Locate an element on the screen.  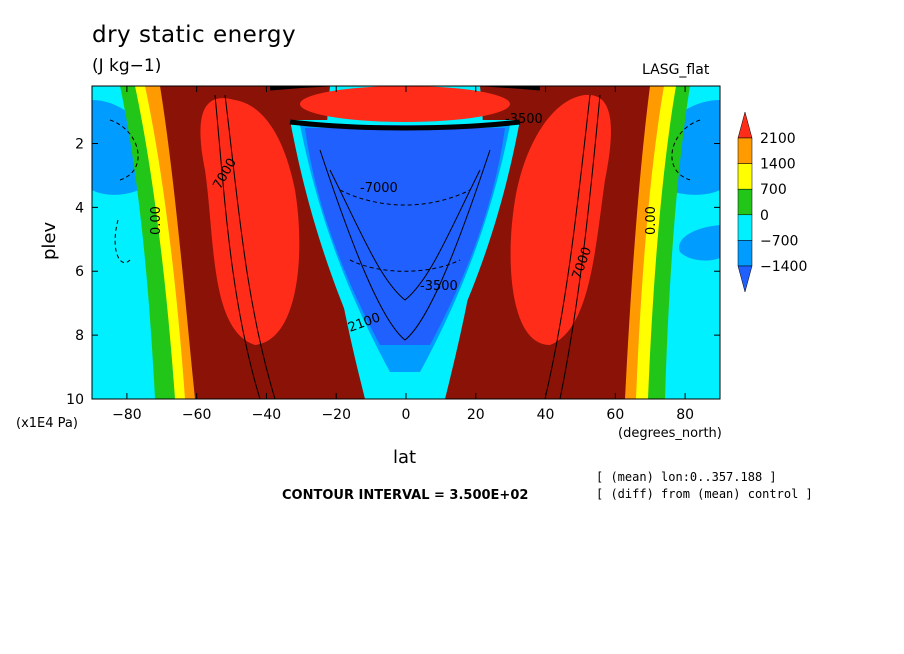
contour-band-top is located at coordinates (405, 125).